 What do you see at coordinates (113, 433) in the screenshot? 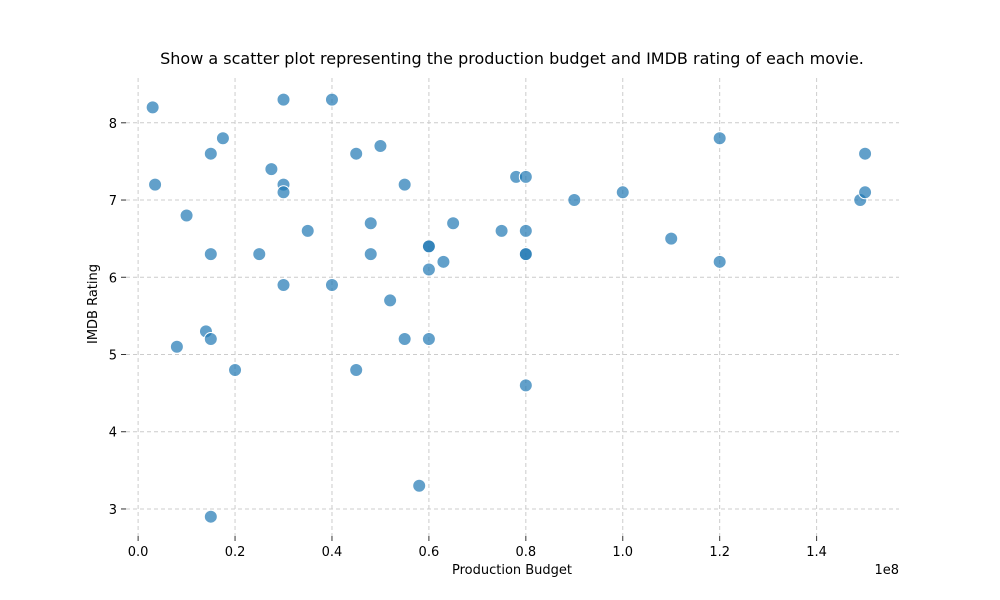
I see `y-tick-label: 4` at bounding box center [113, 433].